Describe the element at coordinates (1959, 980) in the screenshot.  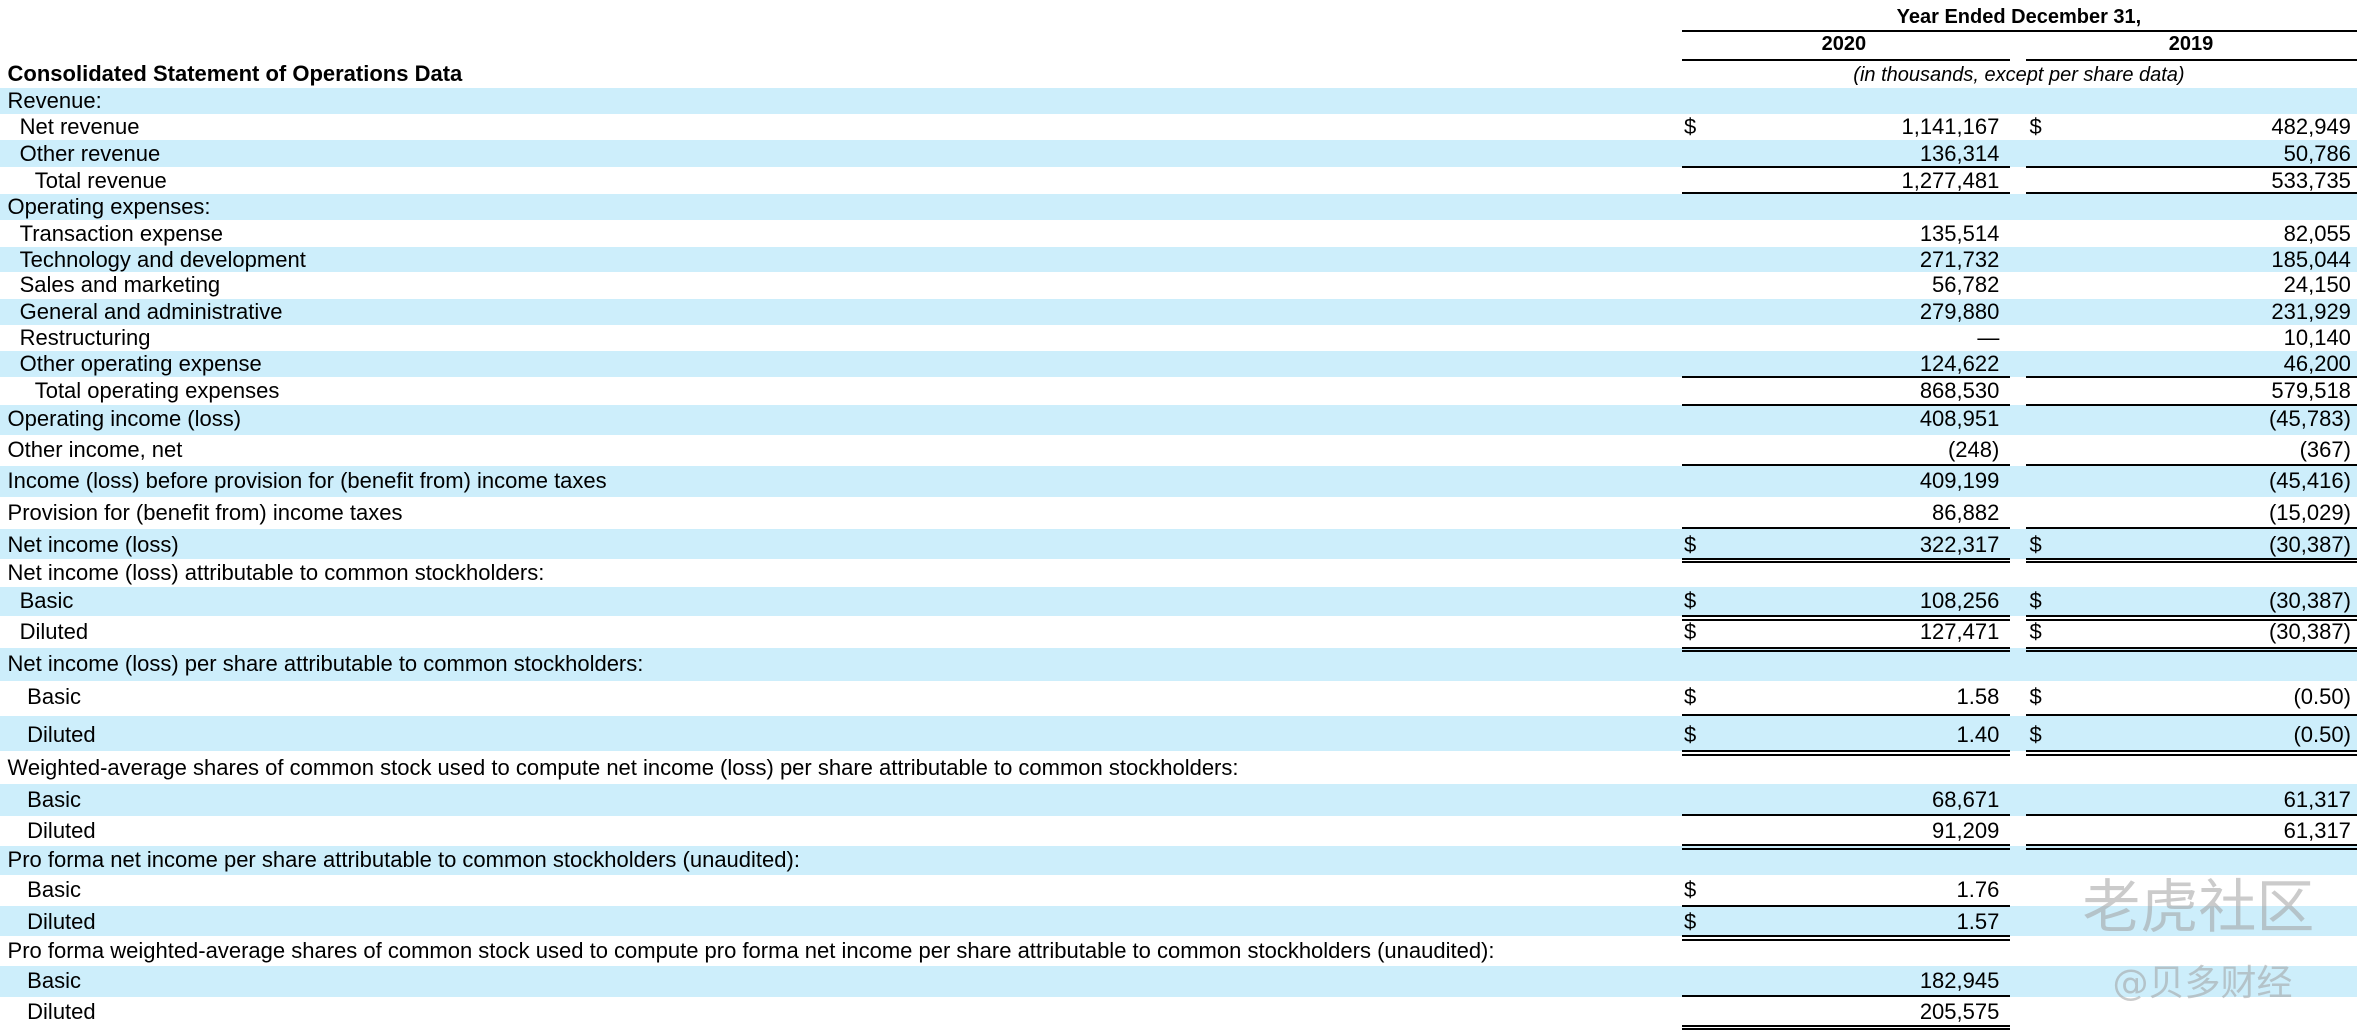
I see `amount: 182,945` at that location.